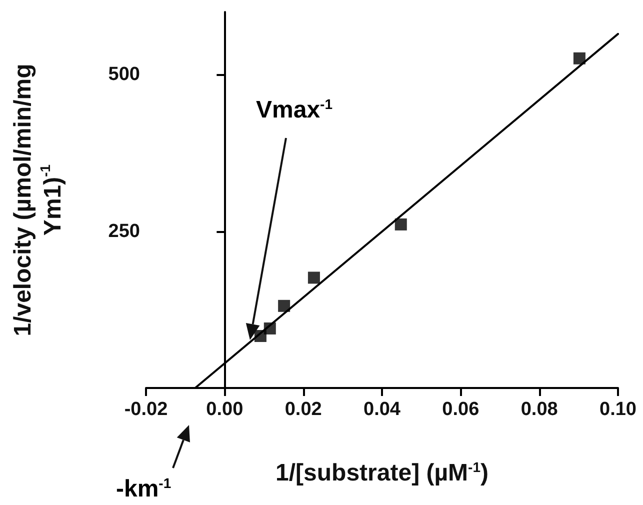  I want to click on x-tick-label: 0.08, so click(539, 409).